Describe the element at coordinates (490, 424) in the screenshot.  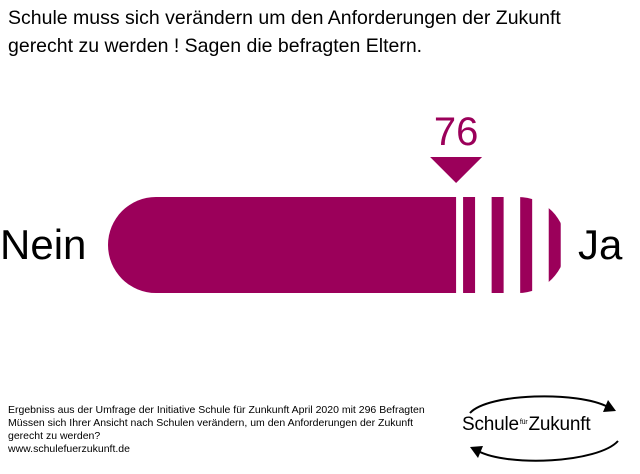
I see `logo-word-schule: Schule` at that location.